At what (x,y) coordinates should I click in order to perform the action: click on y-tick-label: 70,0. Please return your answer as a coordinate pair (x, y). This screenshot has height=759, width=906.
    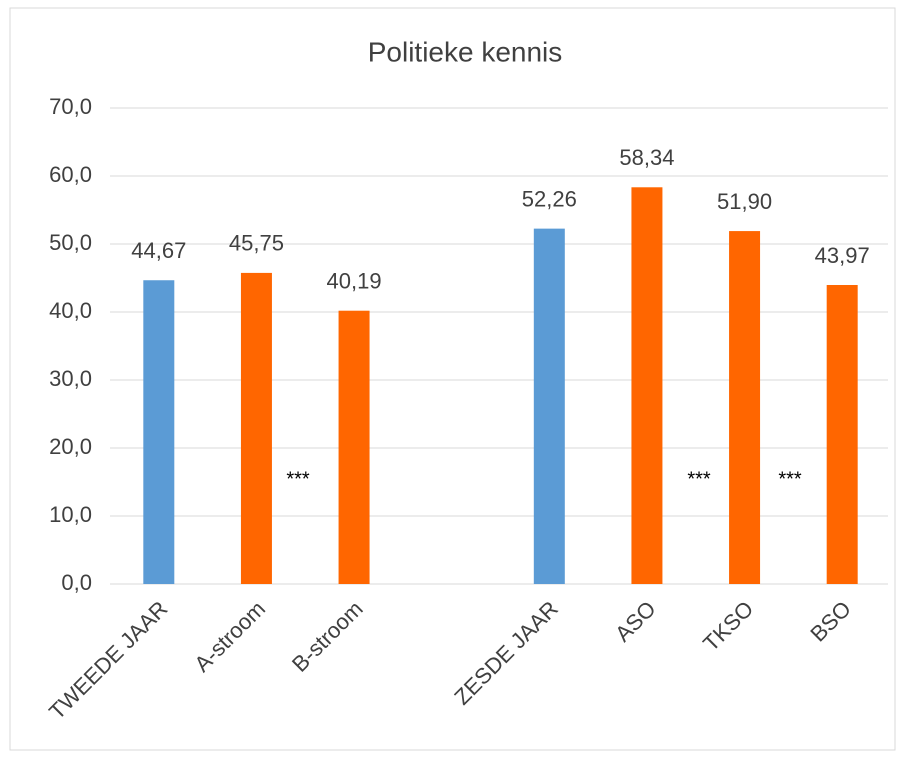
    Looking at the image, I should click on (70, 106).